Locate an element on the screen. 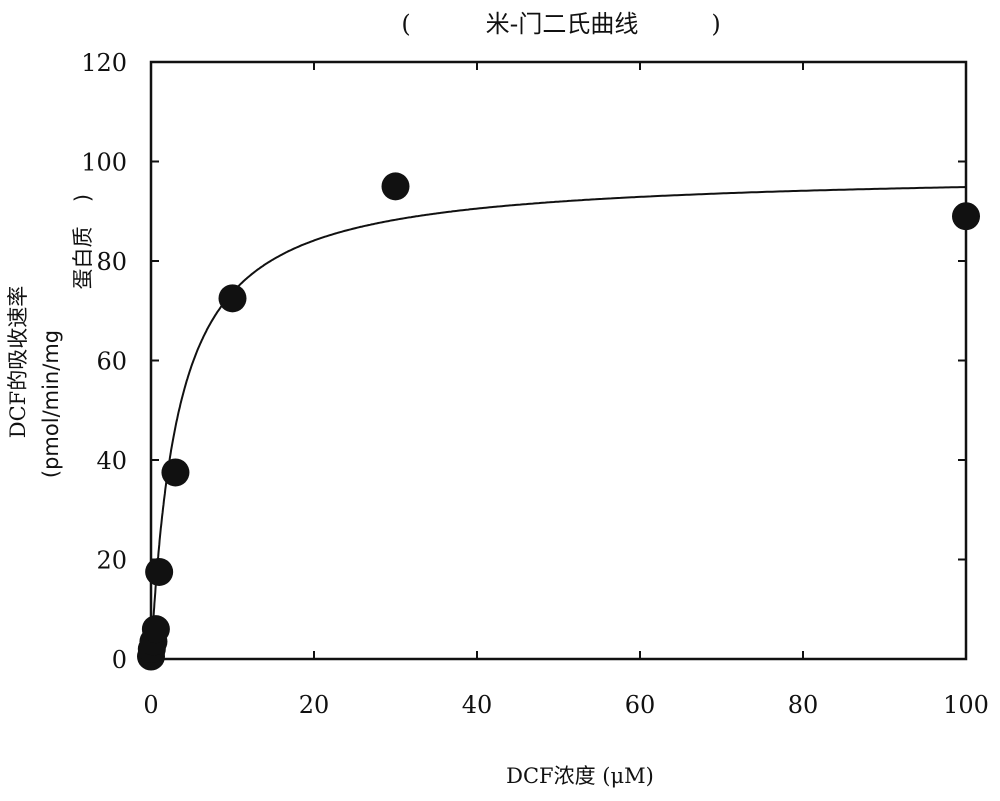 The image size is (1000, 801). y-tick-label: 20 is located at coordinates (111, 561).